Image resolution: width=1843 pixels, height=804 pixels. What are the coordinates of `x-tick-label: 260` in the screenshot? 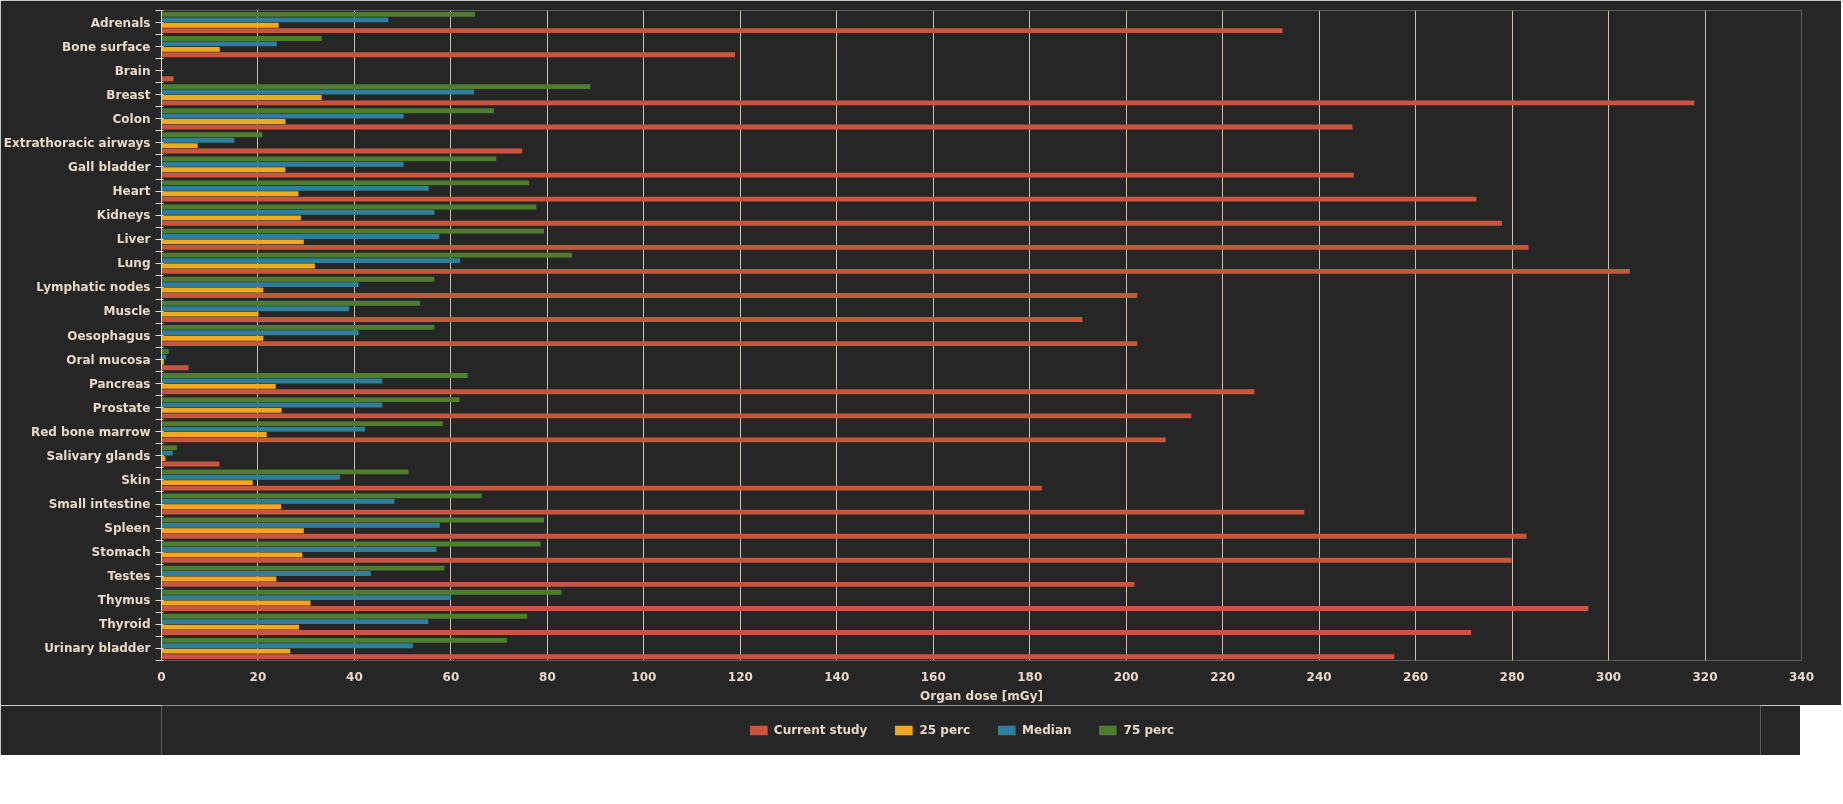 It's located at (1416, 676).